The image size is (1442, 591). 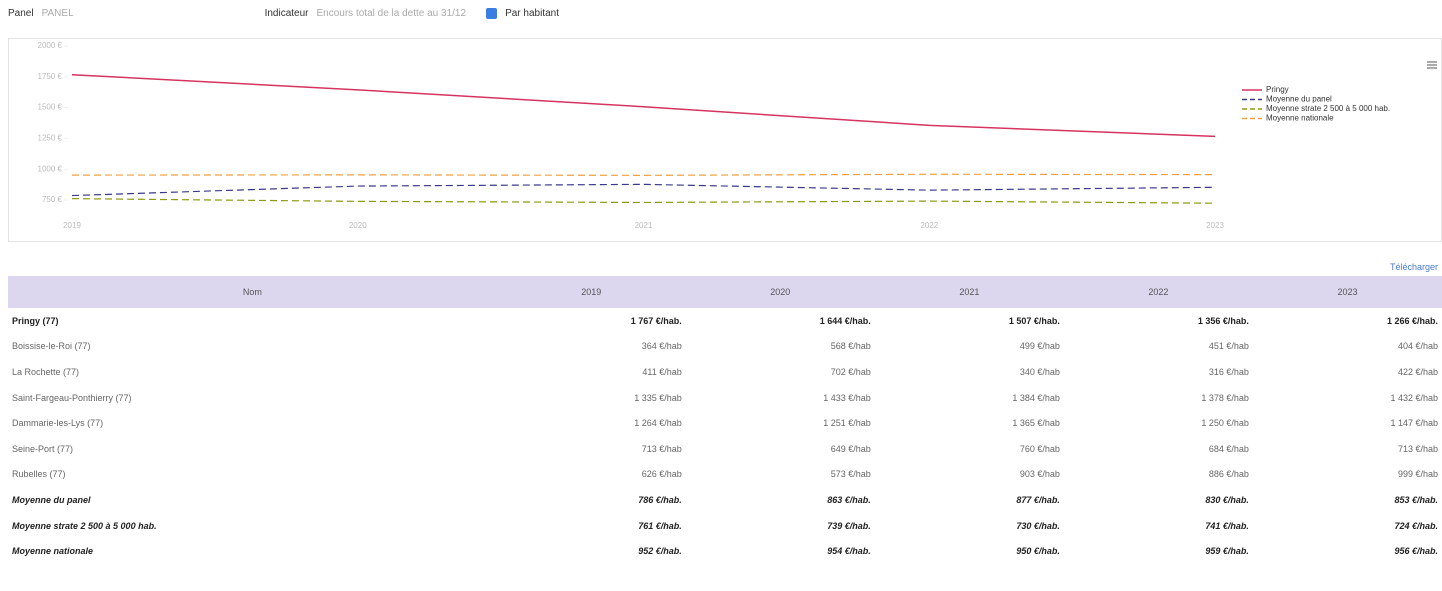 What do you see at coordinates (929, 225) in the screenshot?
I see `x-tick-label: 2022` at bounding box center [929, 225].